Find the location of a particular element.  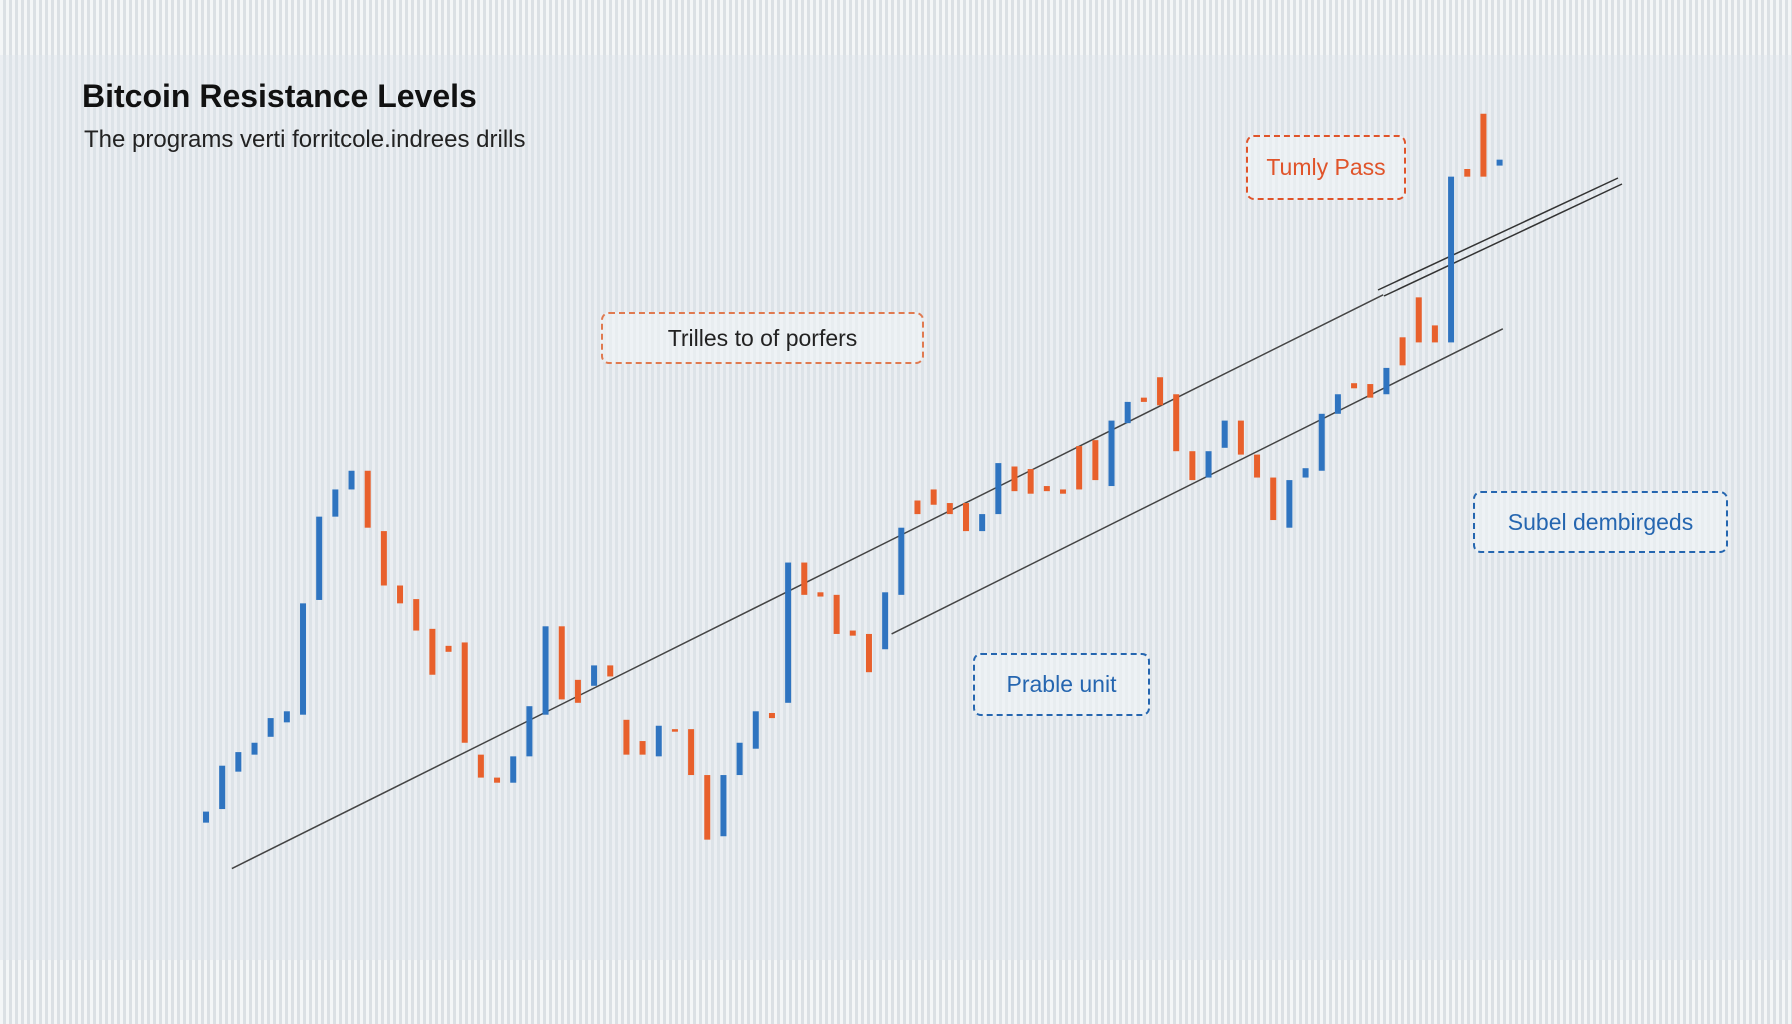

annotation: Trilles to of porfers is located at coordinates (762, 338).